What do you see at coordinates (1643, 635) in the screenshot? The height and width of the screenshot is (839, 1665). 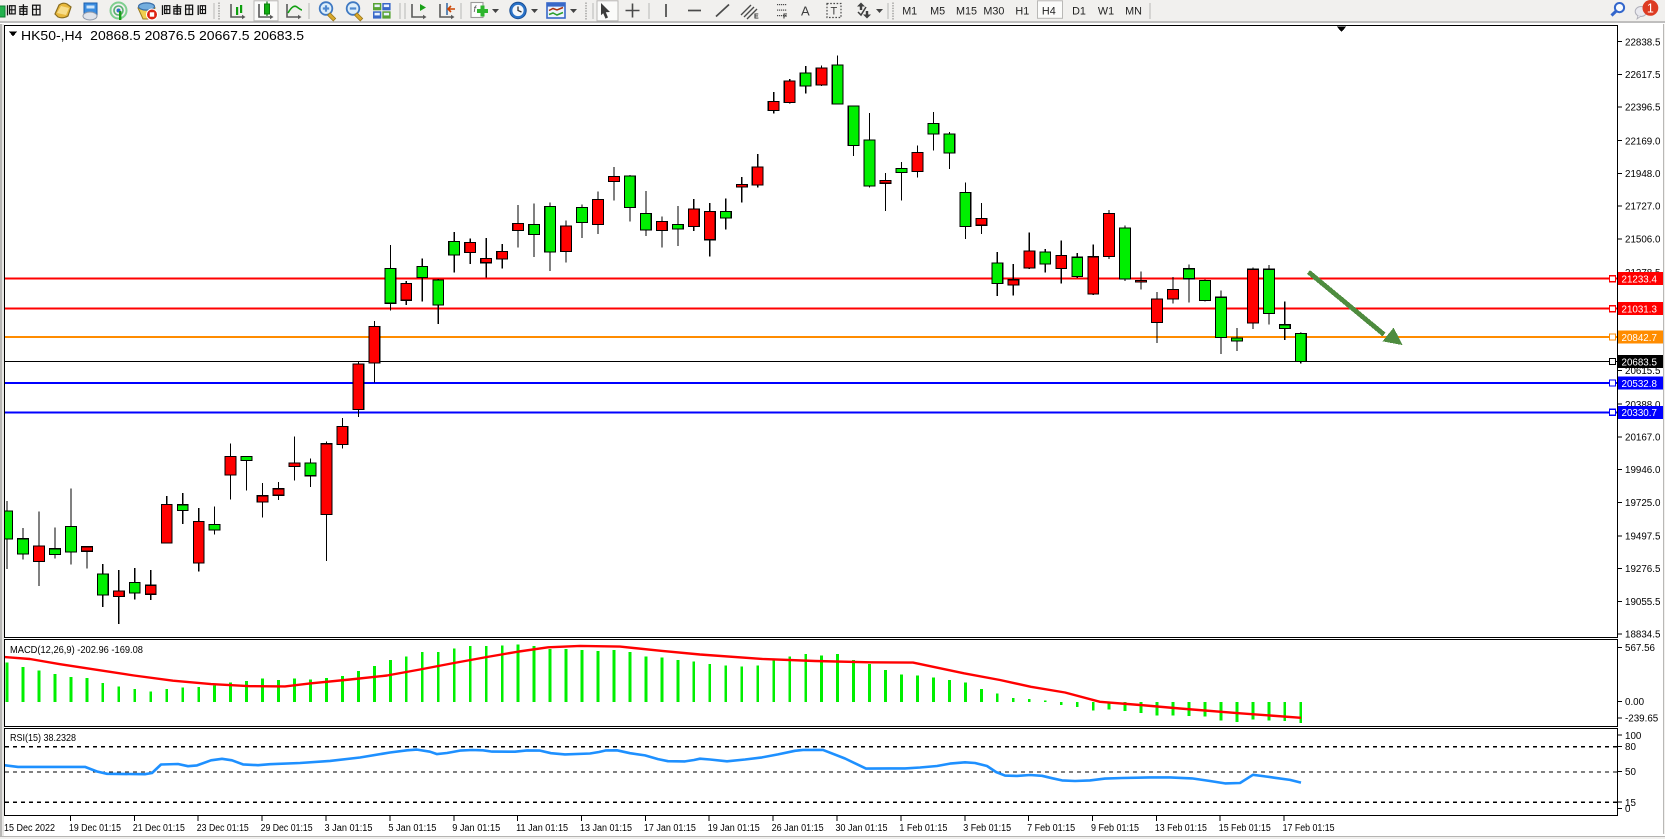 I see `svg-text: 18834.5` at bounding box center [1643, 635].